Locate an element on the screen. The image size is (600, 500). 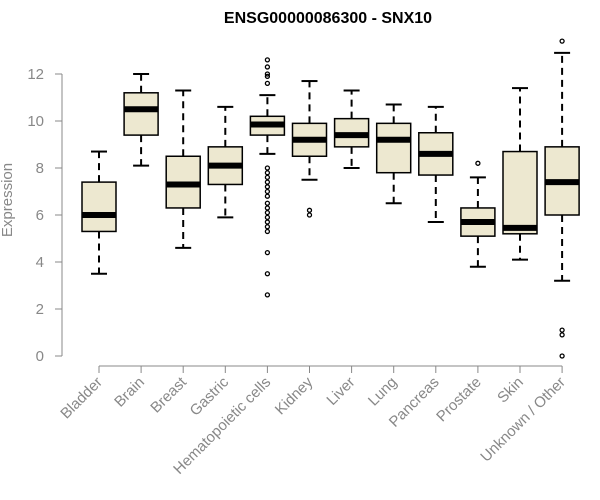
y-tick-label: 12 is located at coordinates (35, 74).